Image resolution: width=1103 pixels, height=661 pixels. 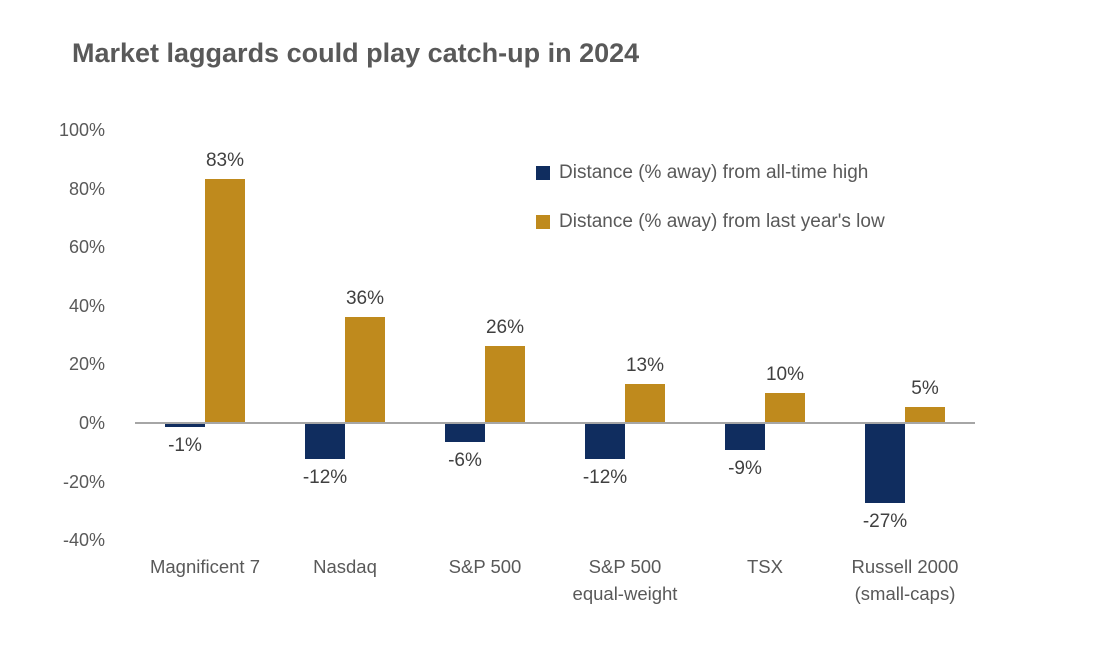 I want to click on zero-axis-line, so click(x=555, y=423).